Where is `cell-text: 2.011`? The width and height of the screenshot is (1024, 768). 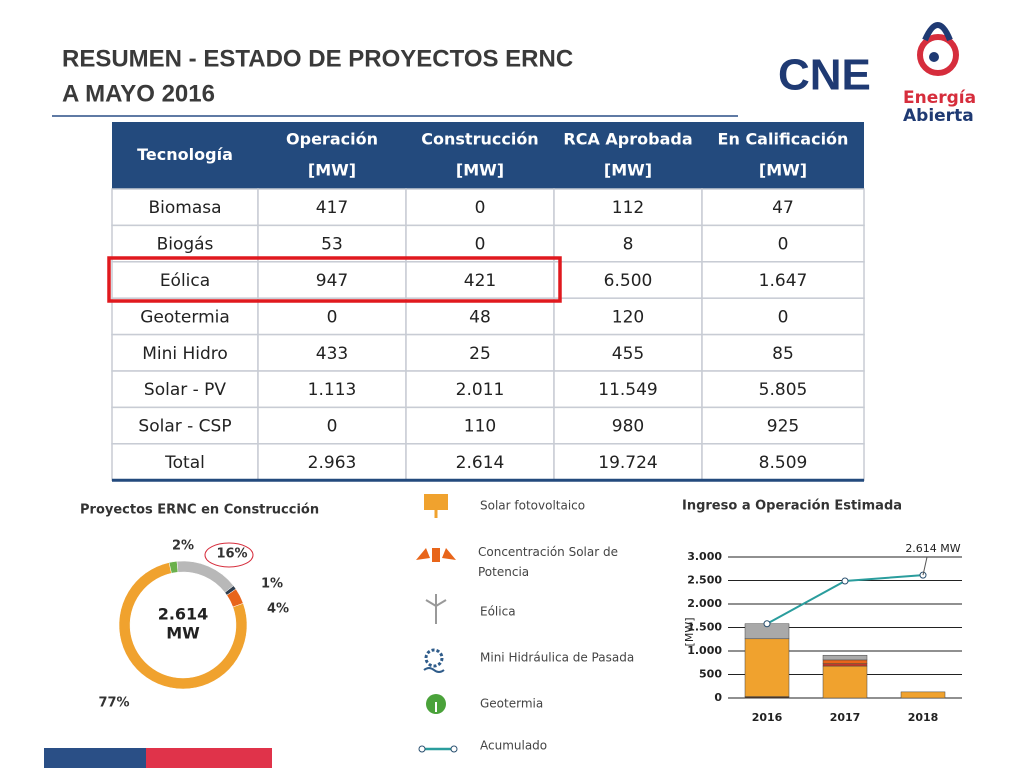
cell-text: 2.011 is located at coordinates (480, 390).